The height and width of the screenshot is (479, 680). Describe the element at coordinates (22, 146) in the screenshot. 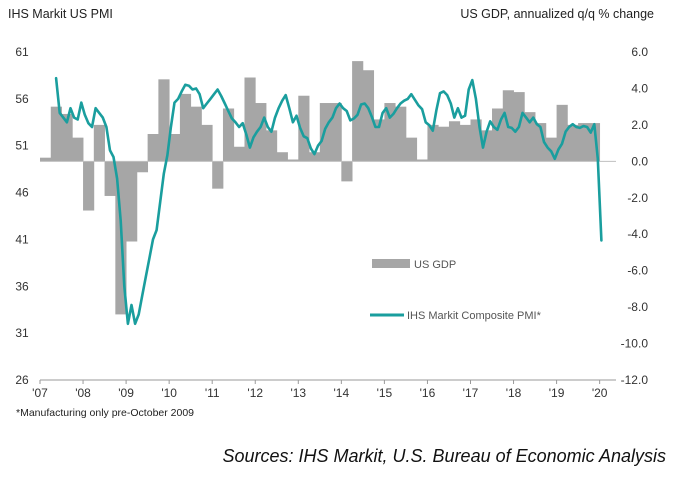

I see `y-left-tick-label: 51` at that location.